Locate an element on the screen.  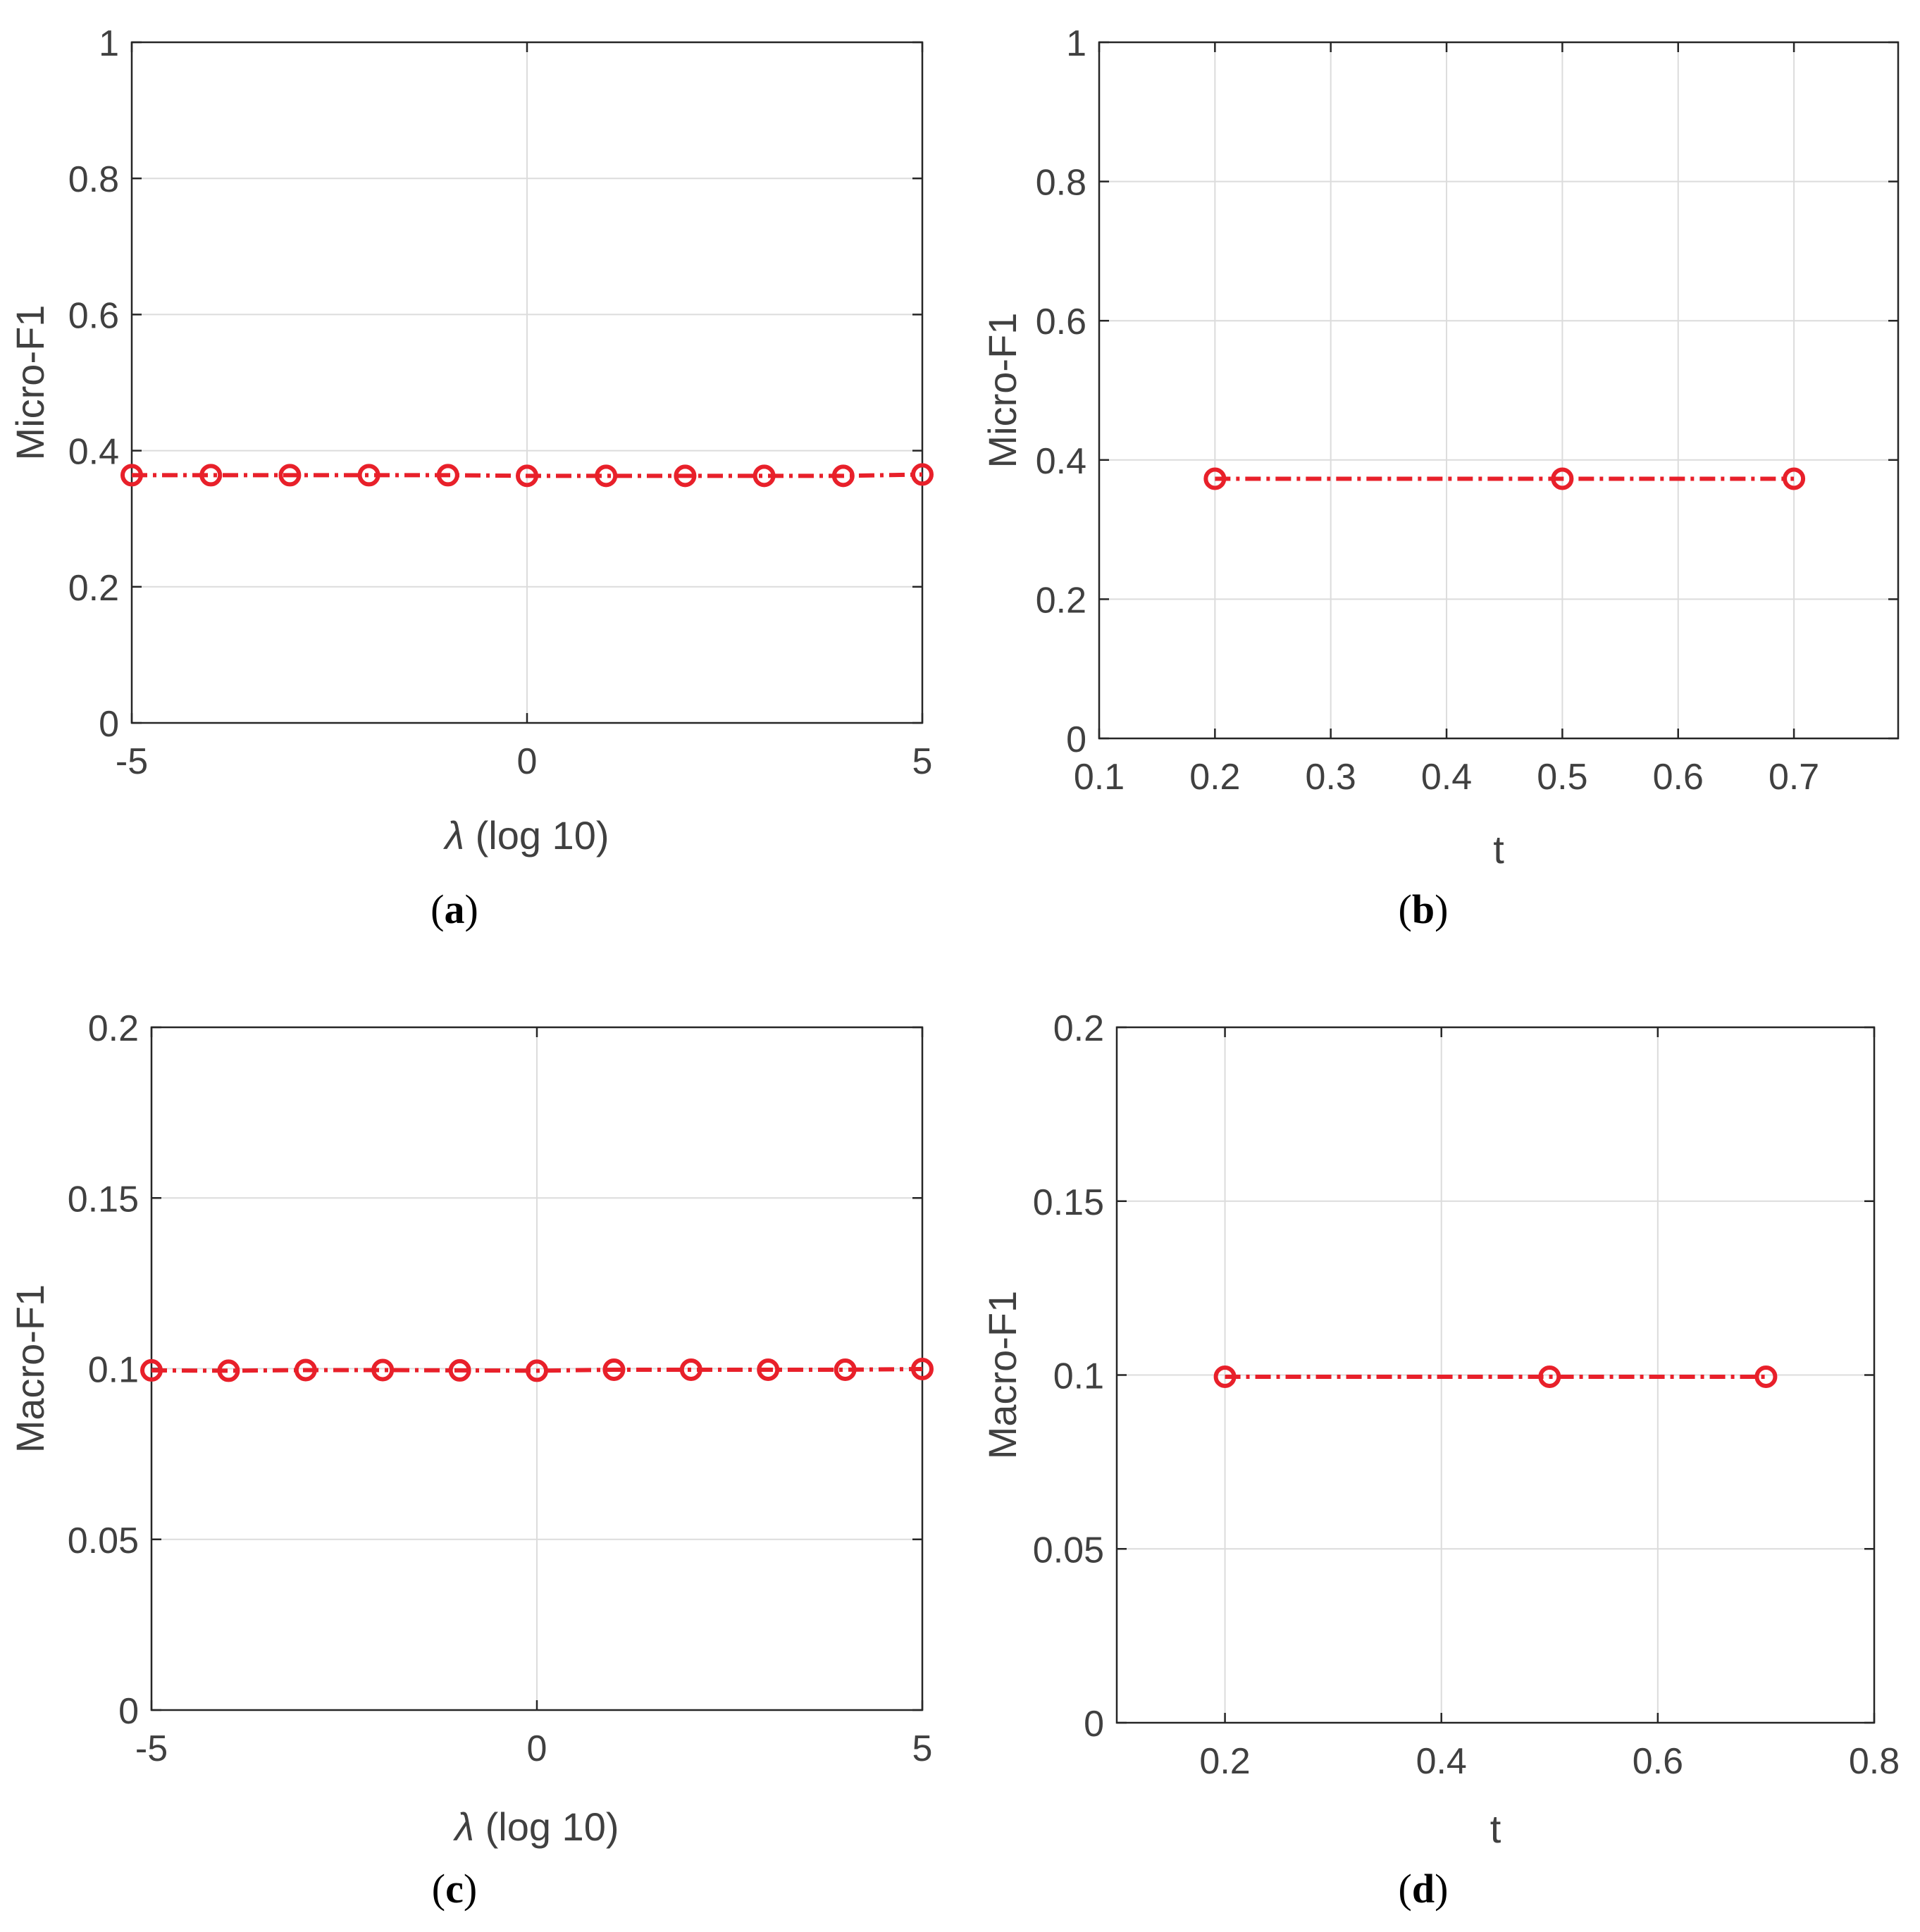
chart-a-y-tick-label-5: 1 is located at coordinates (109, 43).